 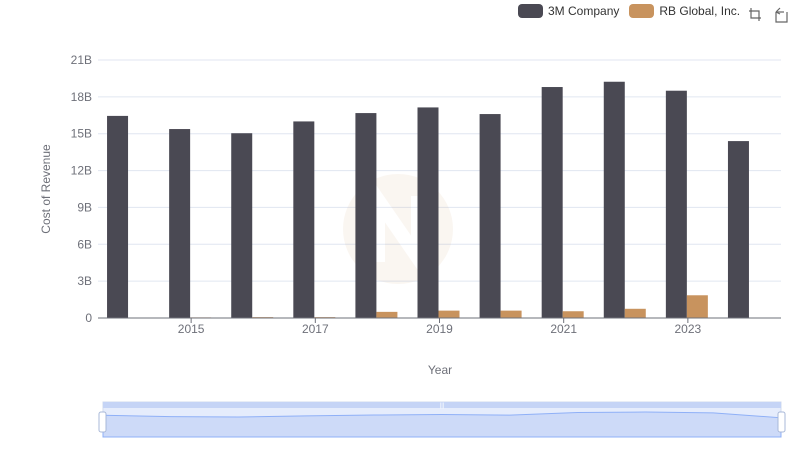 What do you see at coordinates (180, 223) in the screenshot?
I see `bar-3m-2015` at bounding box center [180, 223].